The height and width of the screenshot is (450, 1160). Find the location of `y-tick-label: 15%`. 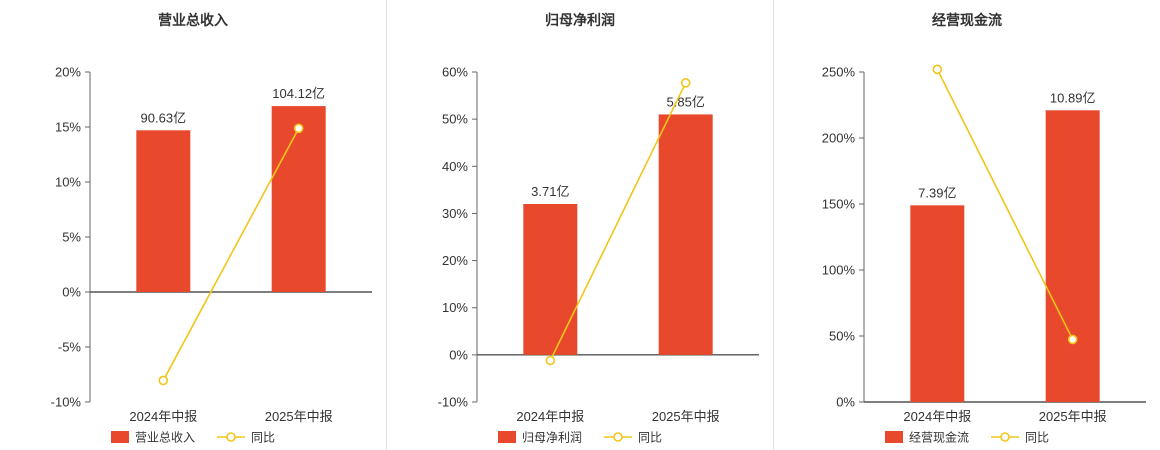

y-tick-label: 15% is located at coordinates (68, 127).